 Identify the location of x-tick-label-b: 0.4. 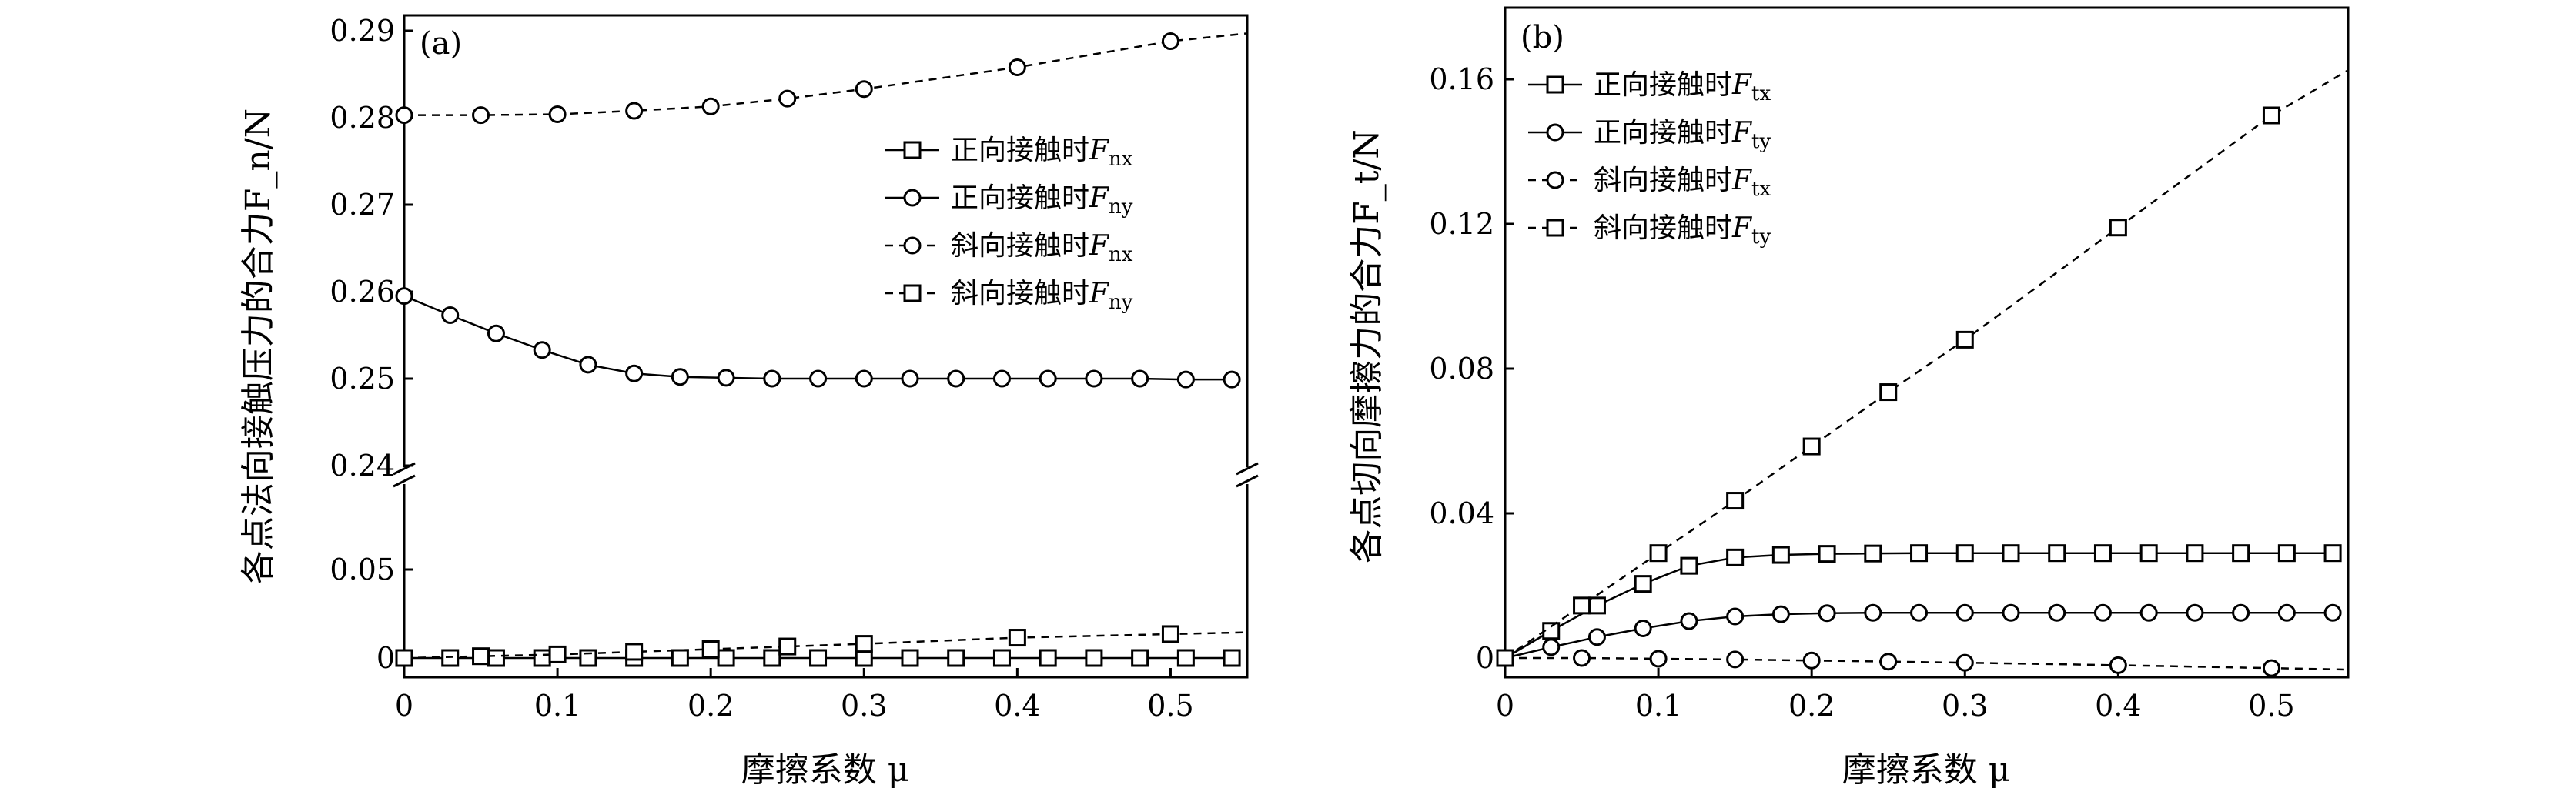
(2118, 706).